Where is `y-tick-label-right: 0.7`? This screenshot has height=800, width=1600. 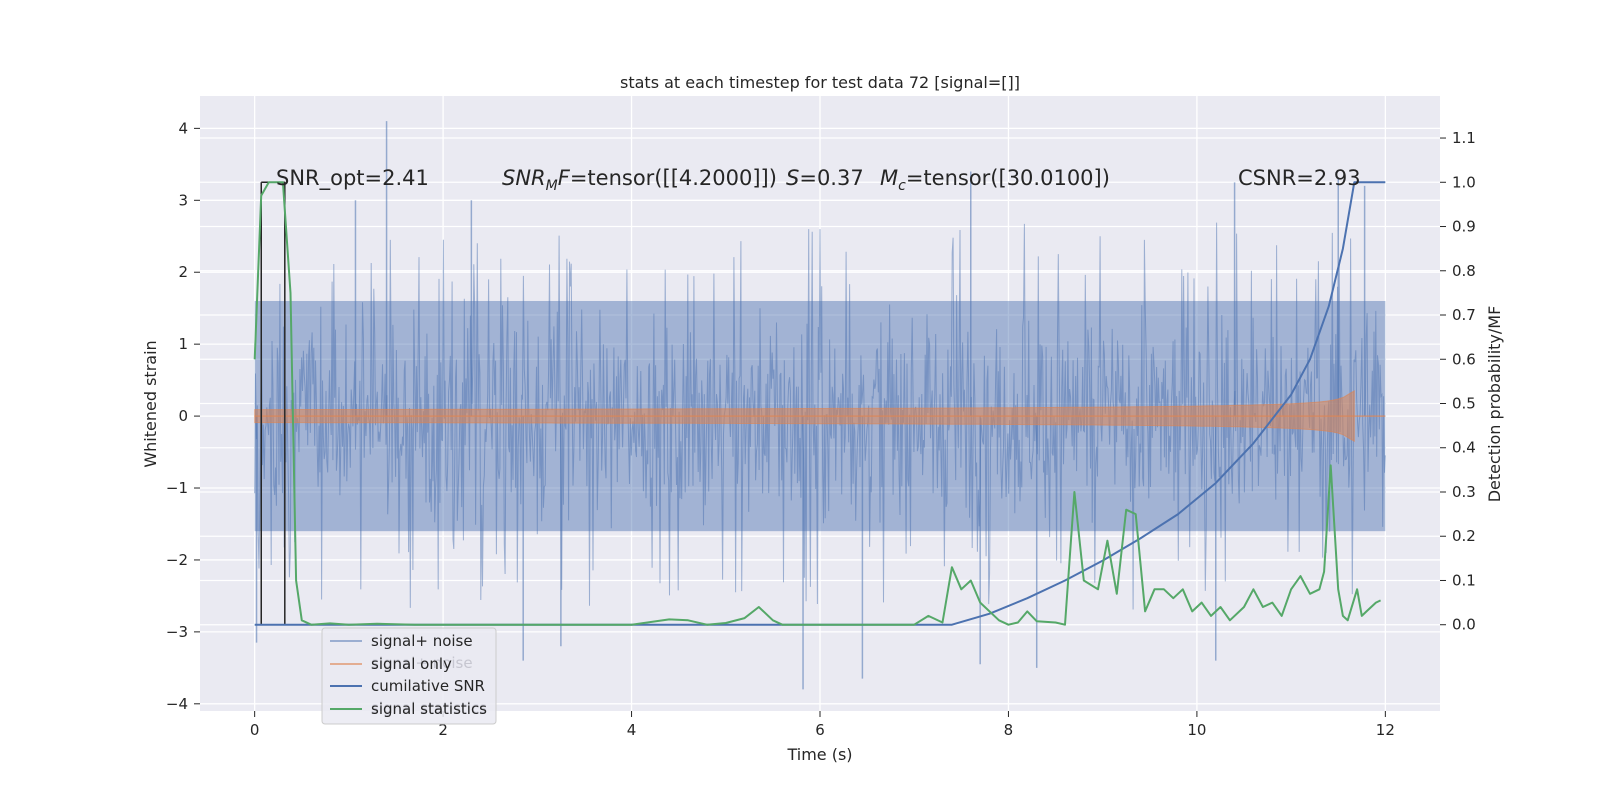
y-tick-label-right: 0.7 is located at coordinates (1464, 315).